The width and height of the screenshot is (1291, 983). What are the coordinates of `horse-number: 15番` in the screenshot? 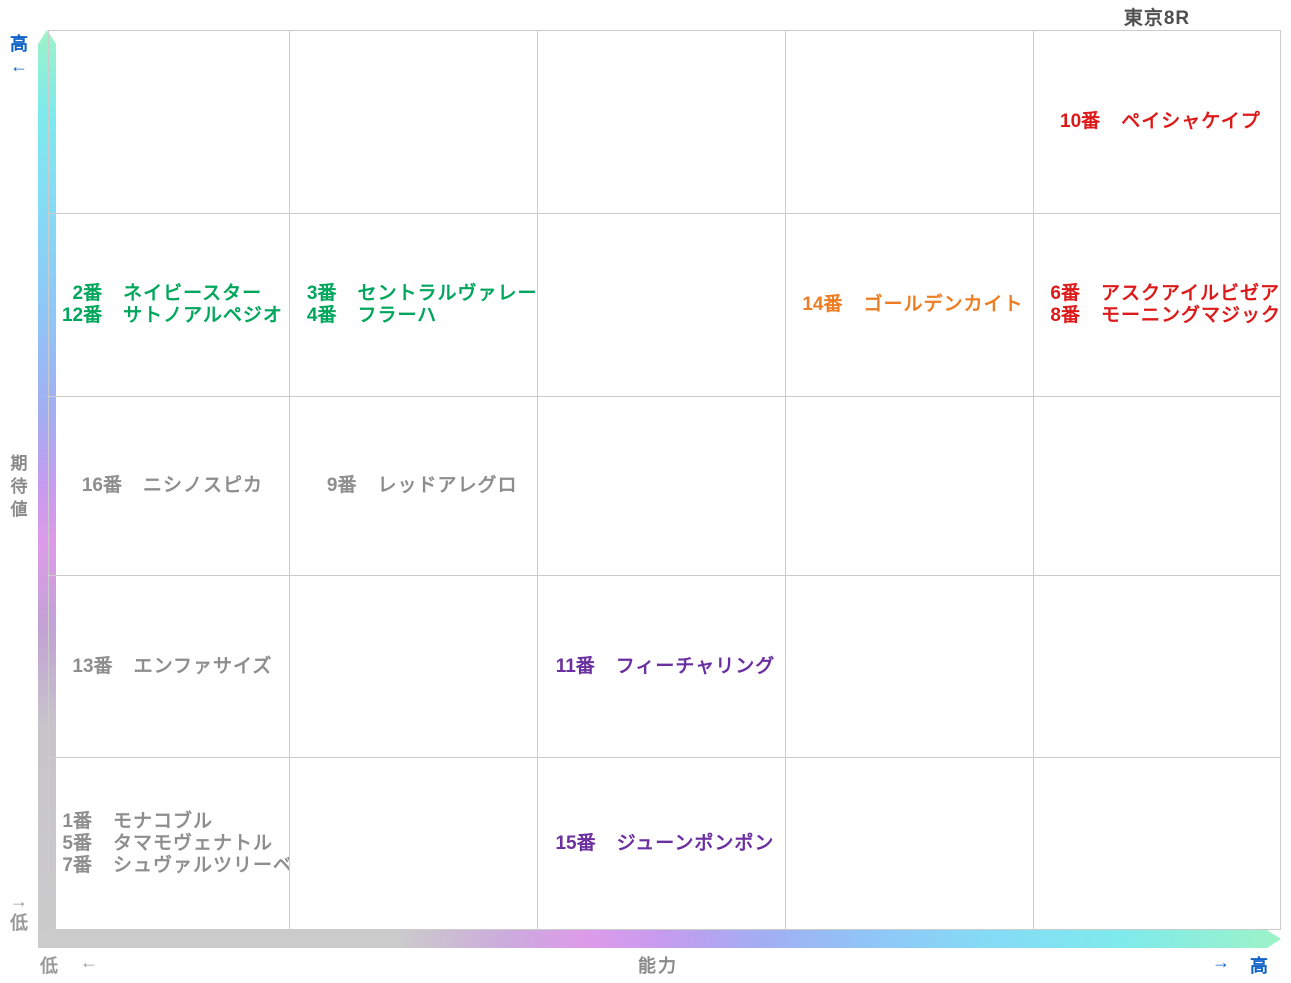 It's located at (575, 843).